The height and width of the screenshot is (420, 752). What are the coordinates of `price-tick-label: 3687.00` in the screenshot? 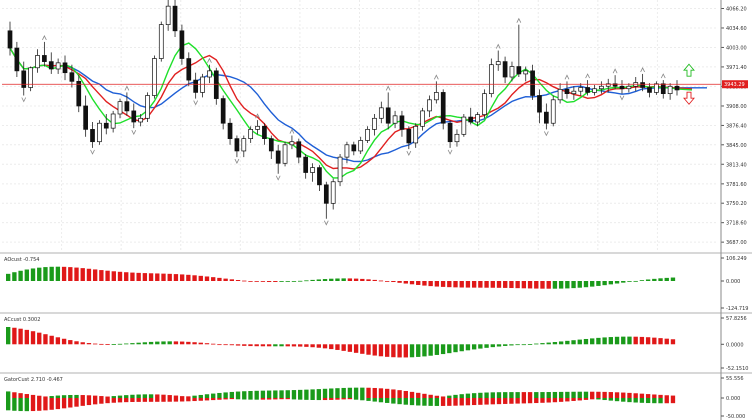 It's located at (736, 243).